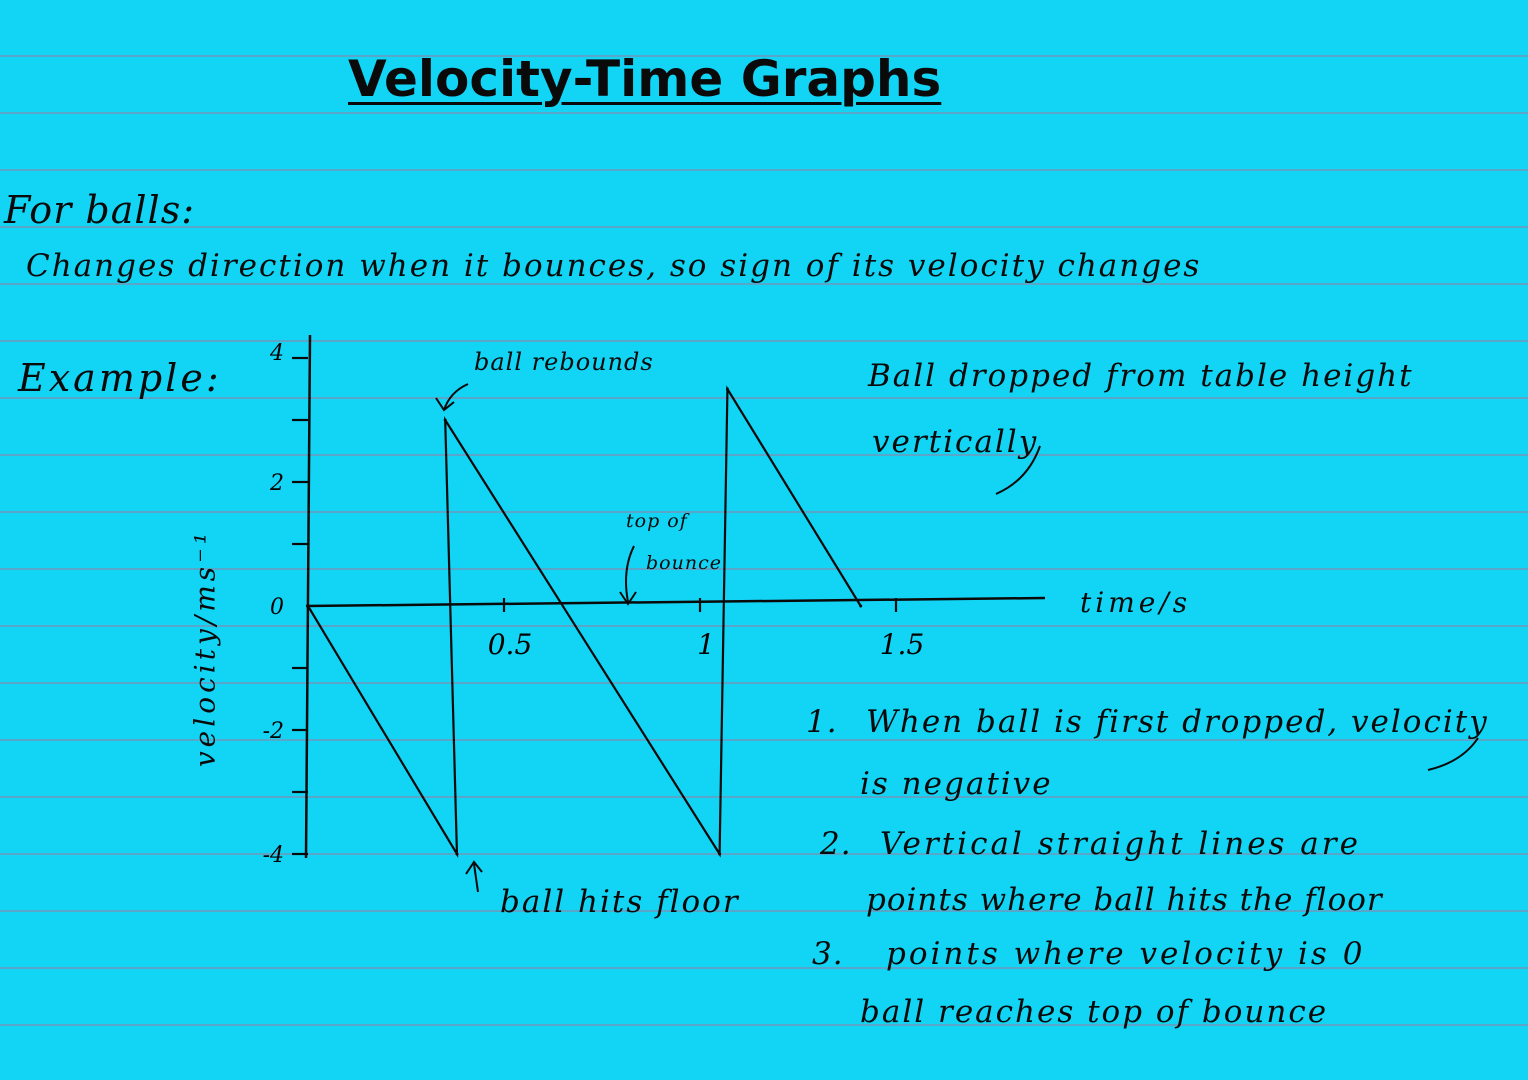 The width and height of the screenshot is (1528, 1080). What do you see at coordinates (273, 731) in the screenshot?
I see `y-tick-label: -2` at bounding box center [273, 731].